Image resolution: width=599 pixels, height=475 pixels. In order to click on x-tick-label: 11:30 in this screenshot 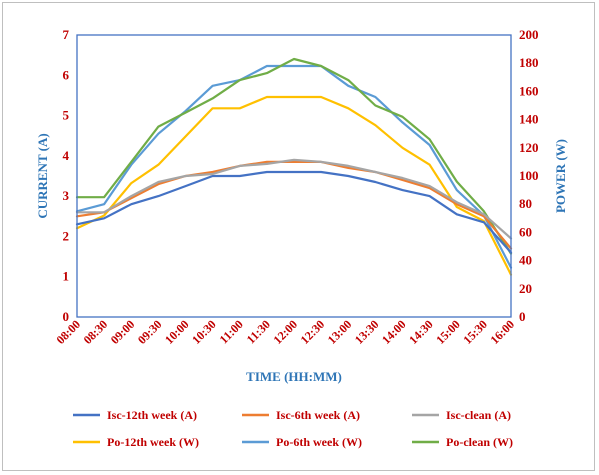, I will do `click(258, 331)`.